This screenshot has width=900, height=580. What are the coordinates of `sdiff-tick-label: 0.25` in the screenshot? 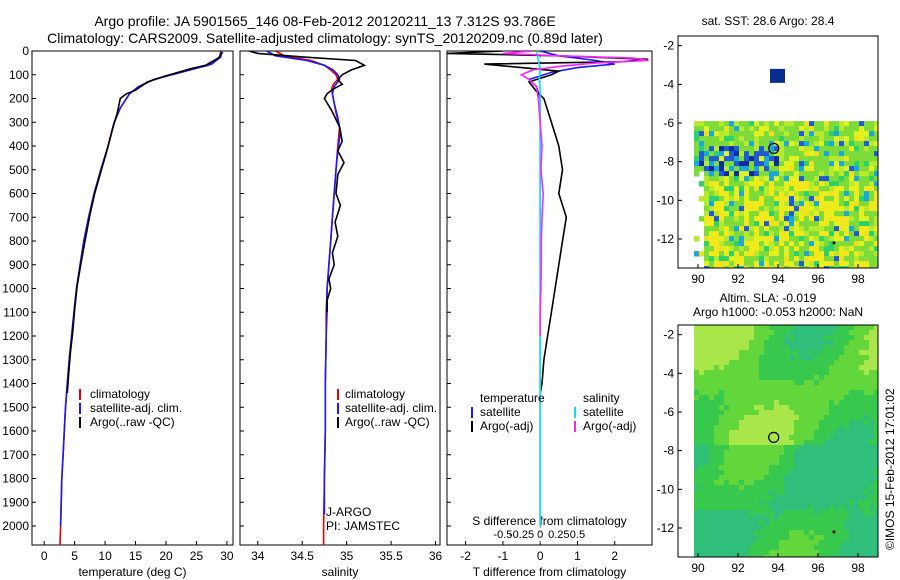 It's located at (558, 535).